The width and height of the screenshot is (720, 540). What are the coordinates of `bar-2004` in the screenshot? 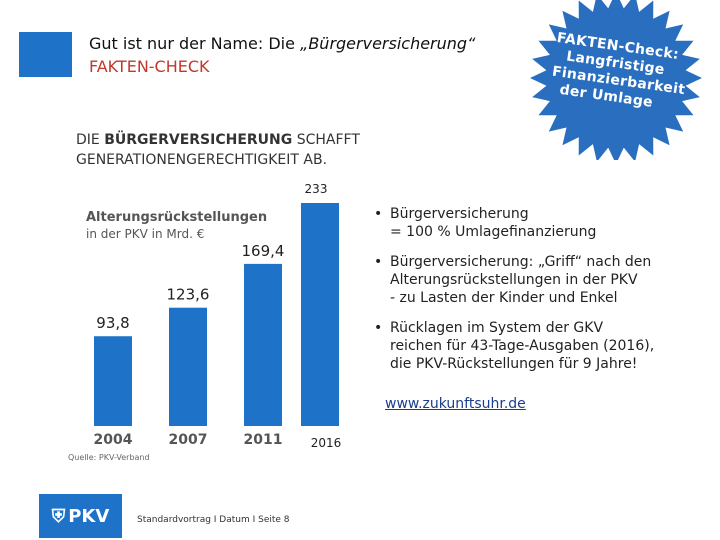 It's located at (113, 381).